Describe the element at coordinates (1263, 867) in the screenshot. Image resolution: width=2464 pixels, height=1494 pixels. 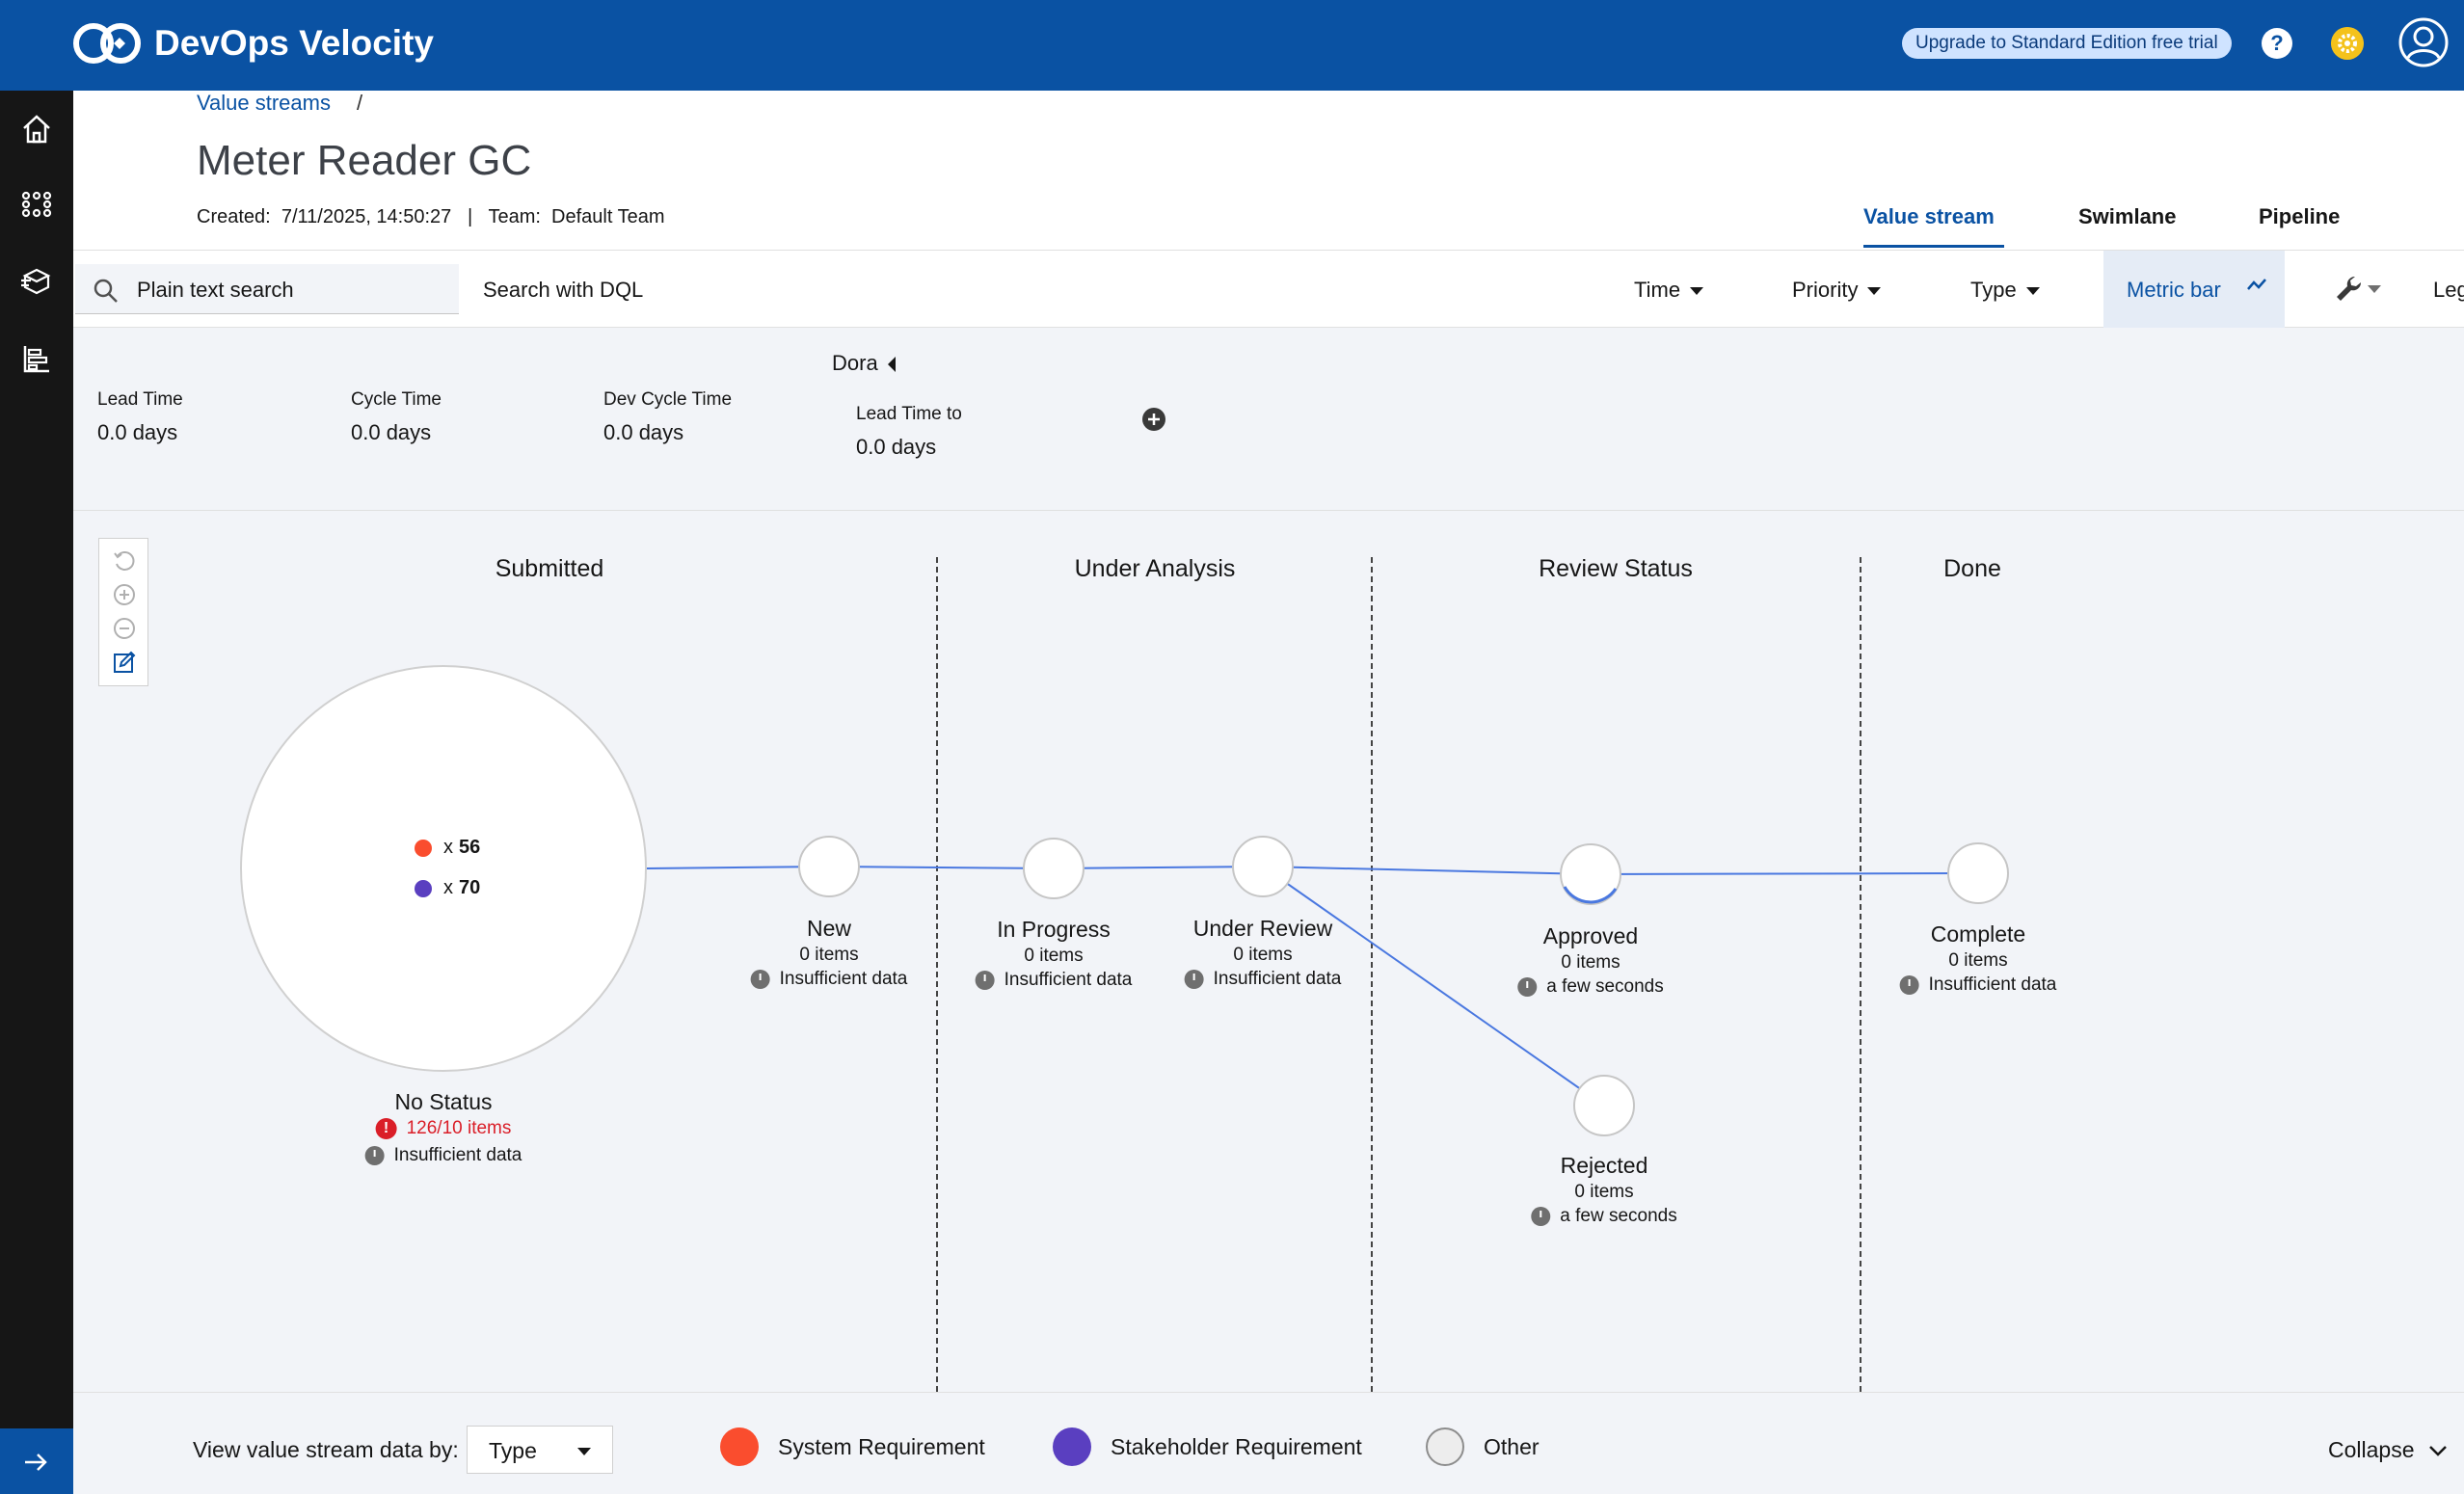
I see `node-under-review` at that location.